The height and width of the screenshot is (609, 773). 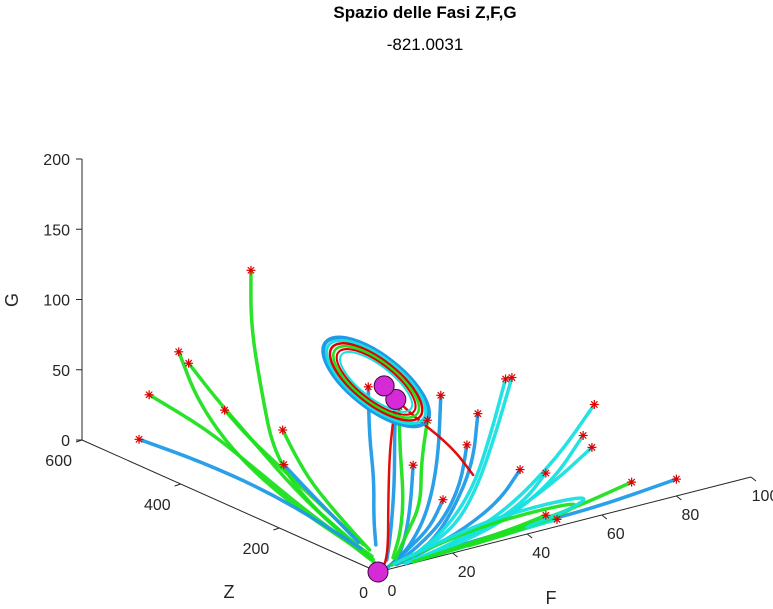 I want to click on x-tick-label: 100, so click(x=762, y=496).